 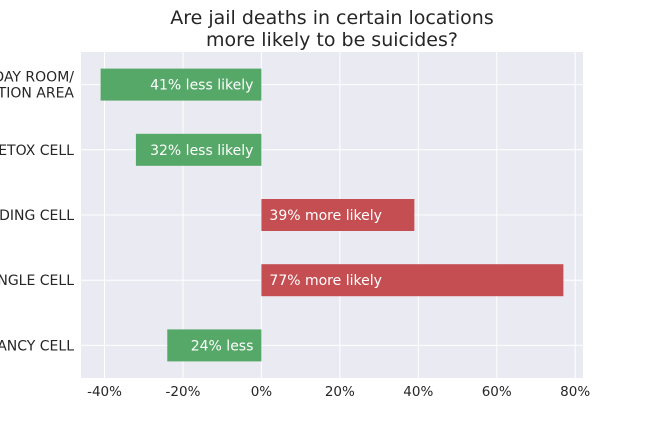 I want to click on bar-label-2: 39% more likely, so click(x=325, y=216).